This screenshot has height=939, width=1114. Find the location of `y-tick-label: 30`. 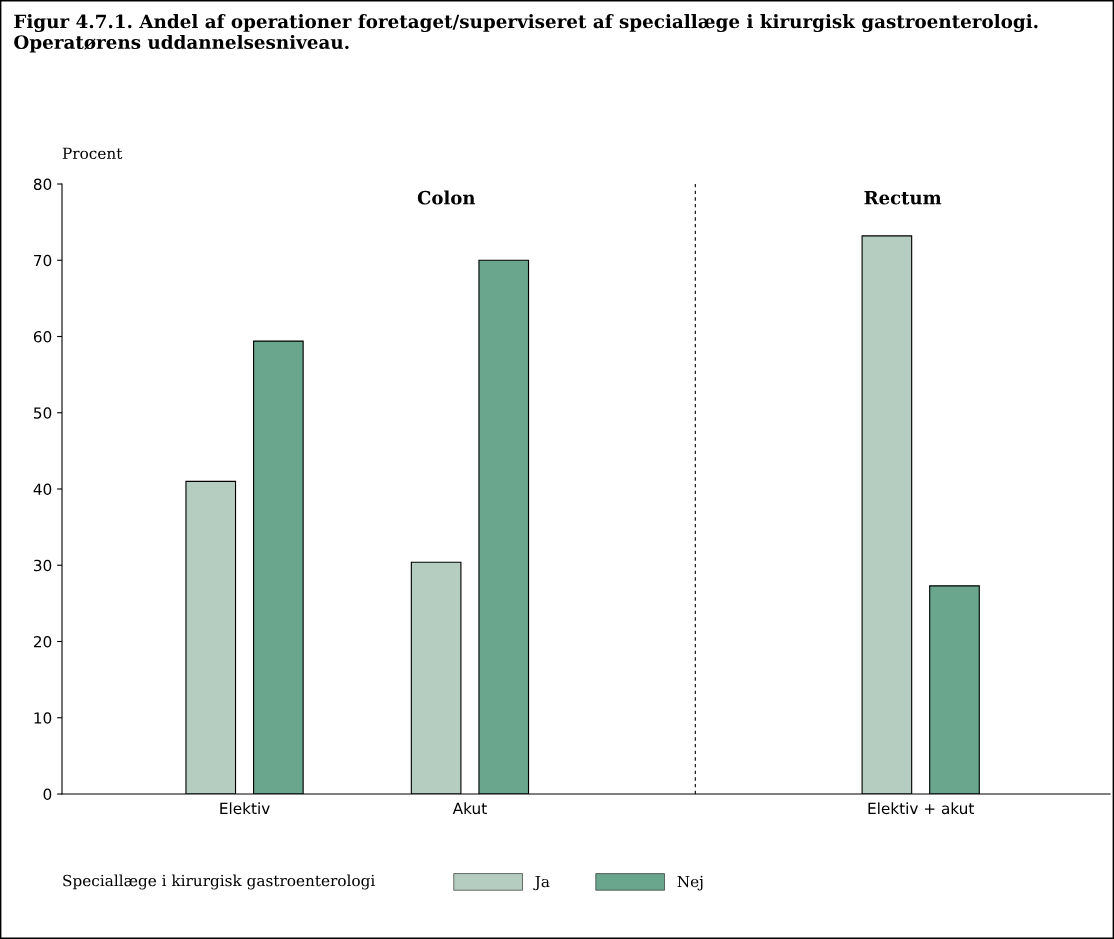

y-tick-label: 30 is located at coordinates (43, 565).